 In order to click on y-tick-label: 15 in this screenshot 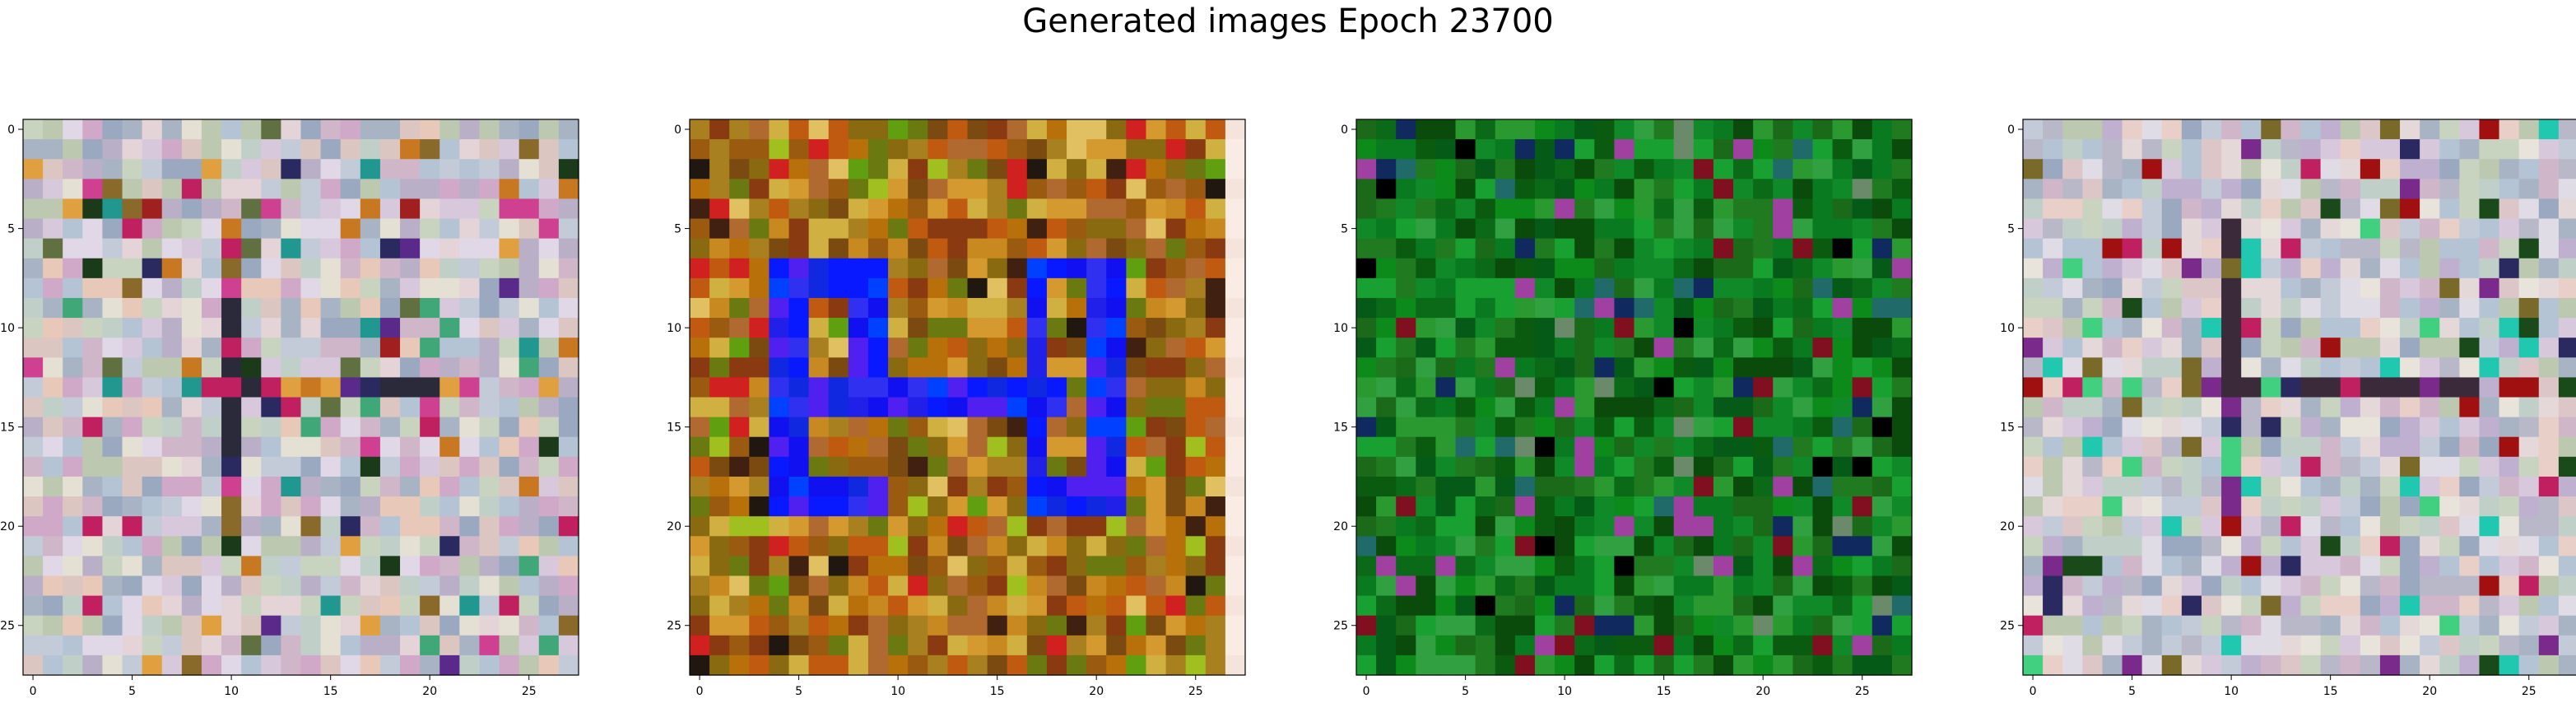, I will do `click(7, 428)`.